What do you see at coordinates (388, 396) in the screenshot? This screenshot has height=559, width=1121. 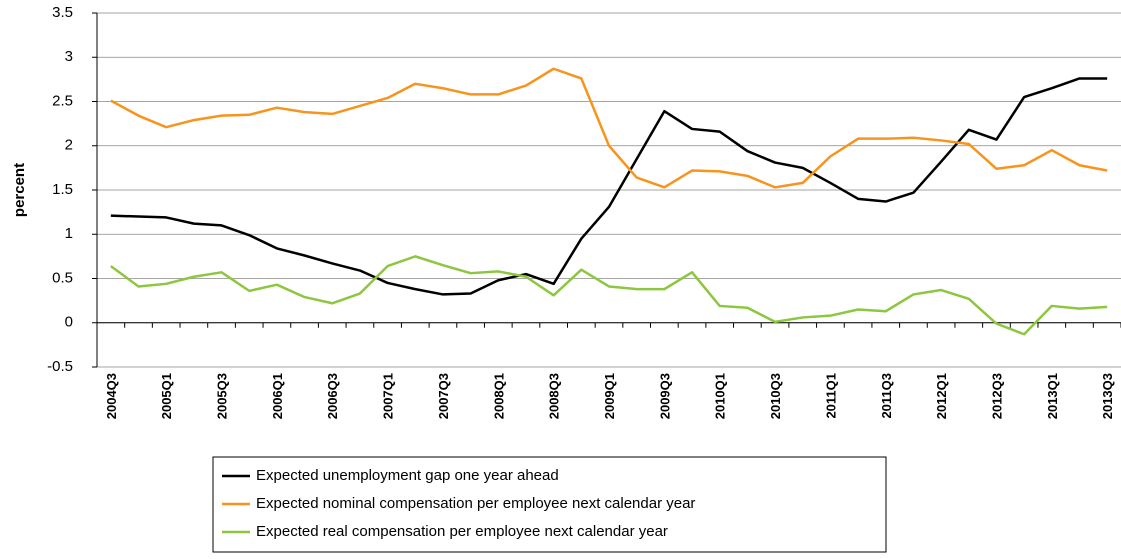 I see `x-tick-label: 2007Q1` at bounding box center [388, 396].